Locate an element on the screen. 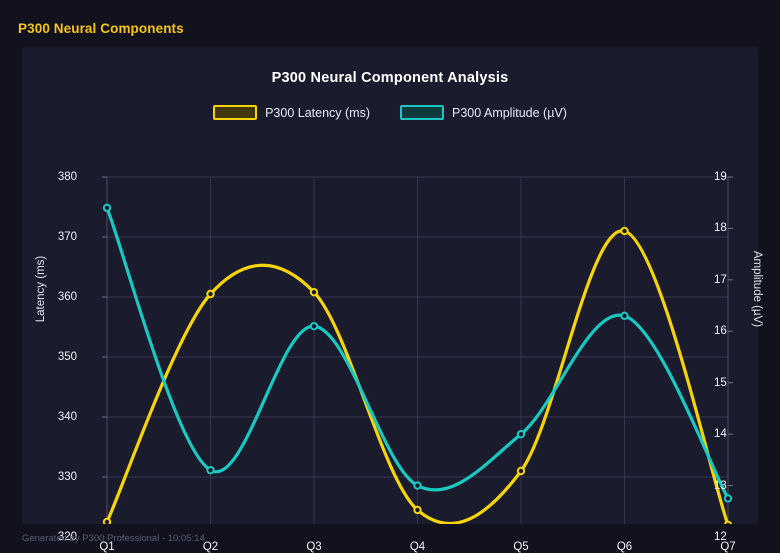 The height and width of the screenshot is (553, 780). y-axis-left-tick-label: 380 is located at coordinates (67, 177).